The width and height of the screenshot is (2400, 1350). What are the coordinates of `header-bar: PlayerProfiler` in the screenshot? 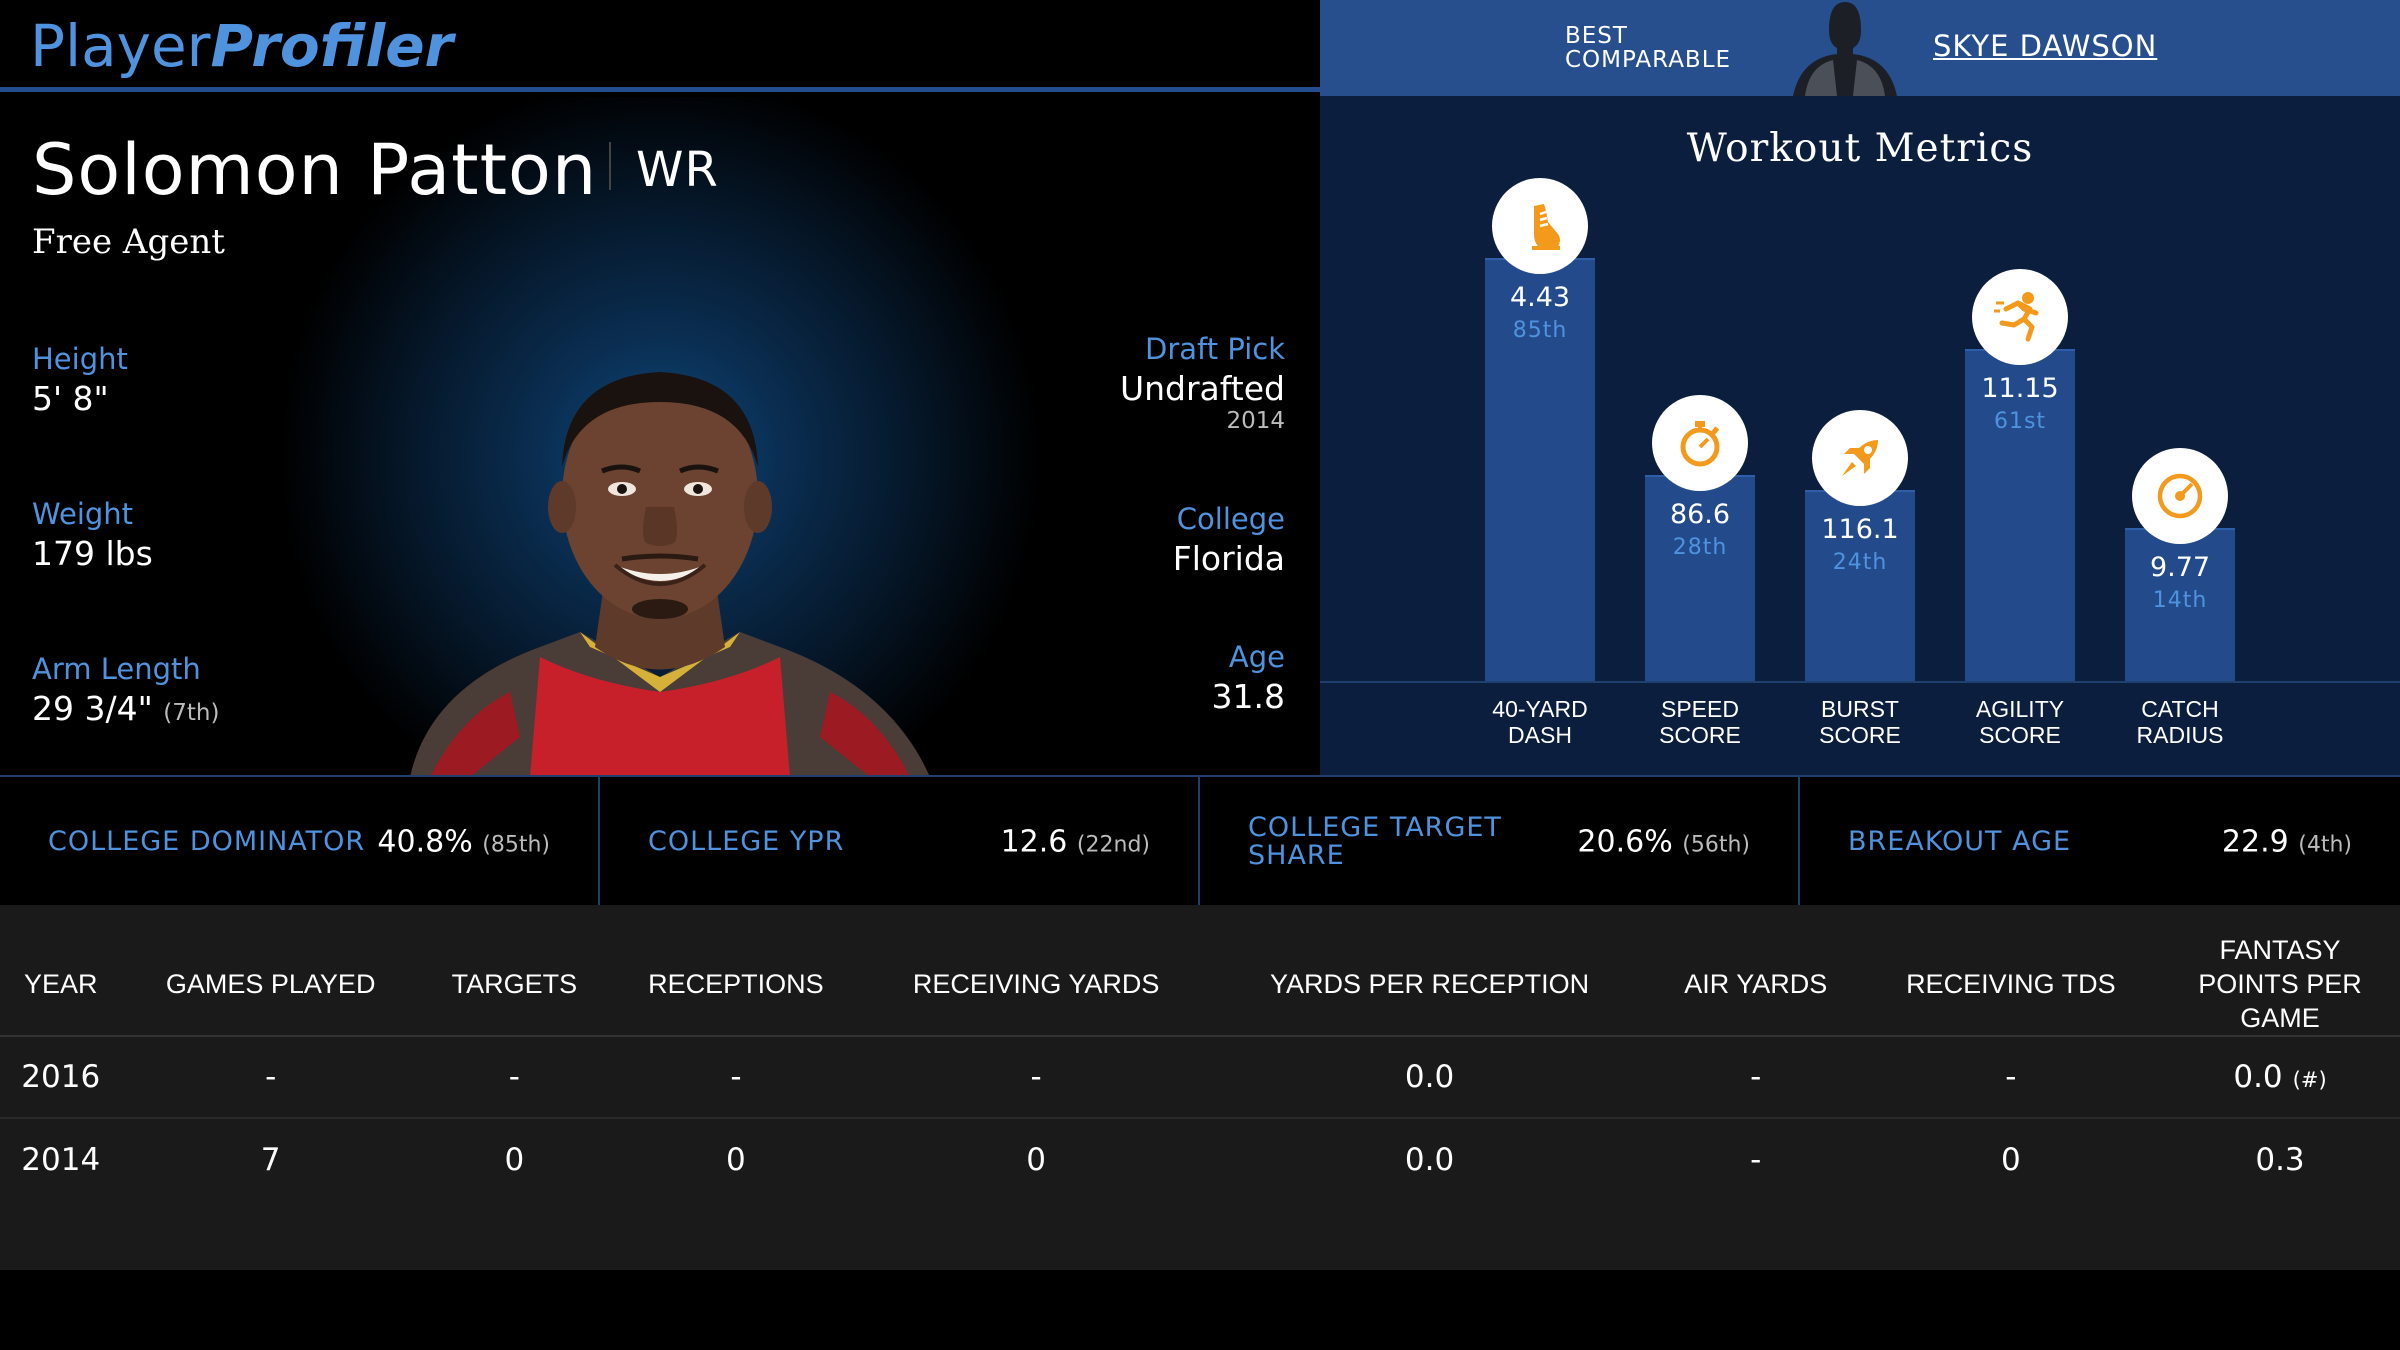 It's located at (660, 46).